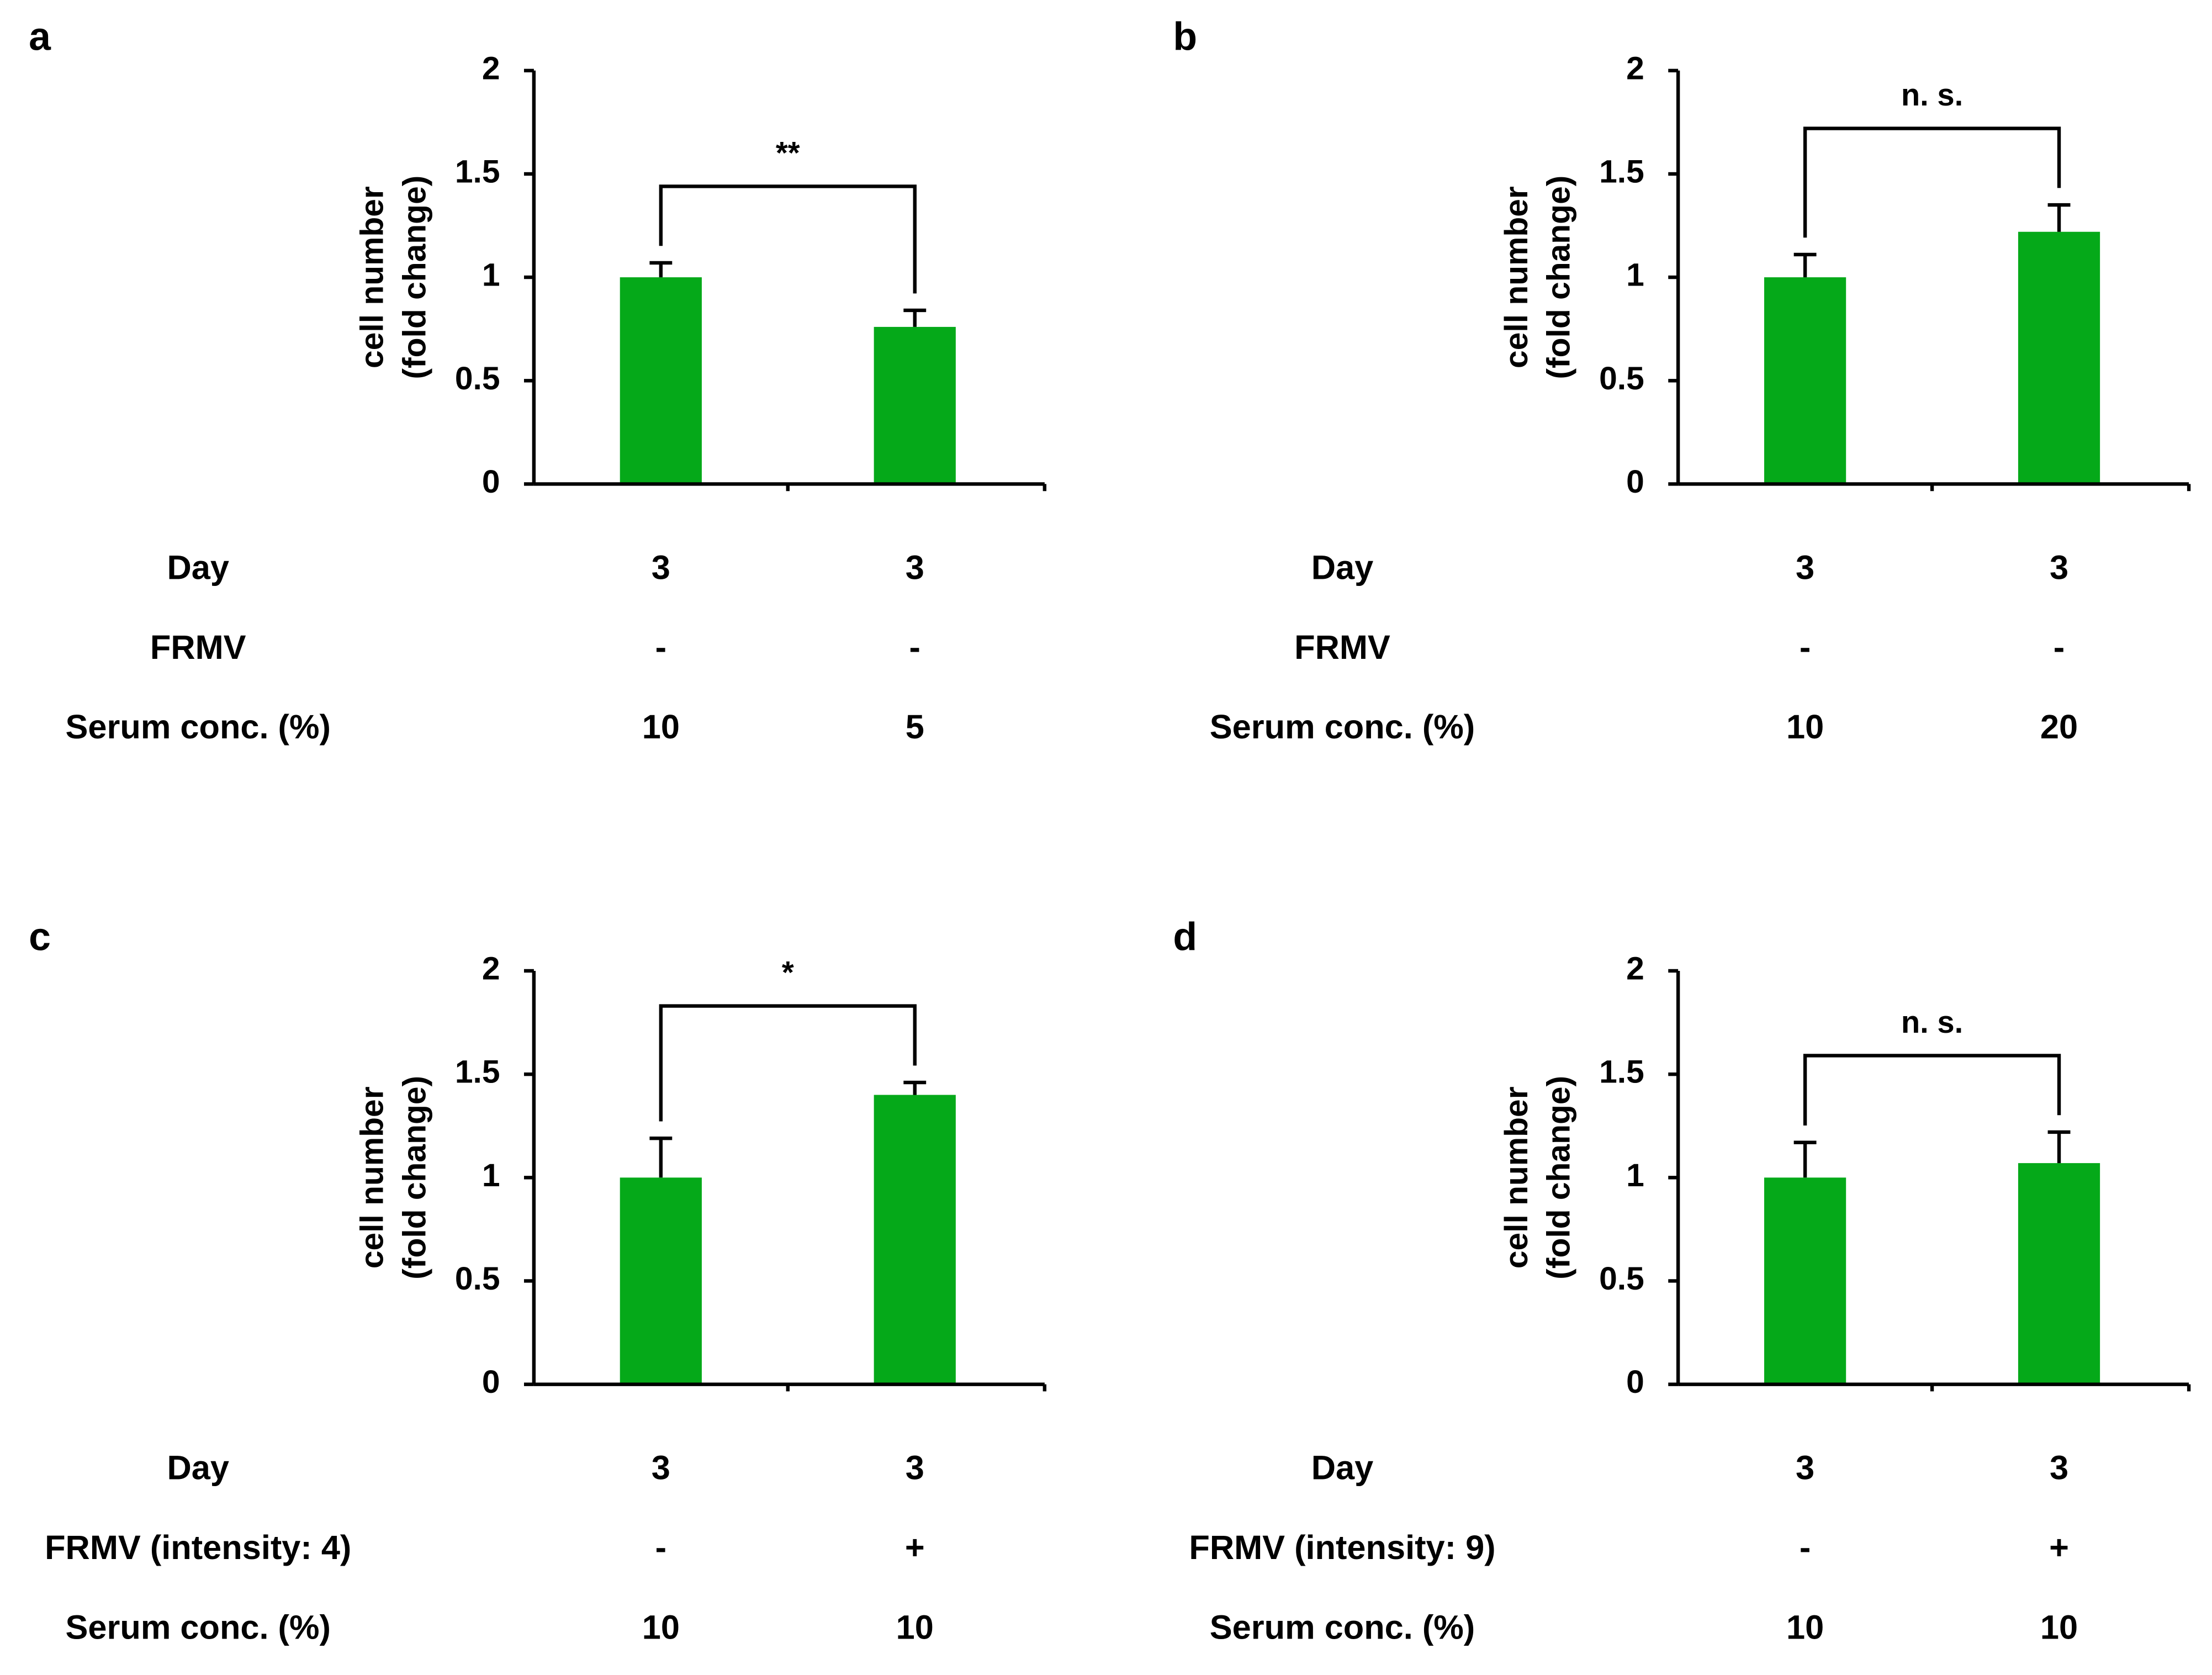 This screenshot has width=2212, height=1675. What do you see at coordinates (198, 1547) in the screenshot?
I see `row-label: FRMV (intensity: 4)` at bounding box center [198, 1547].